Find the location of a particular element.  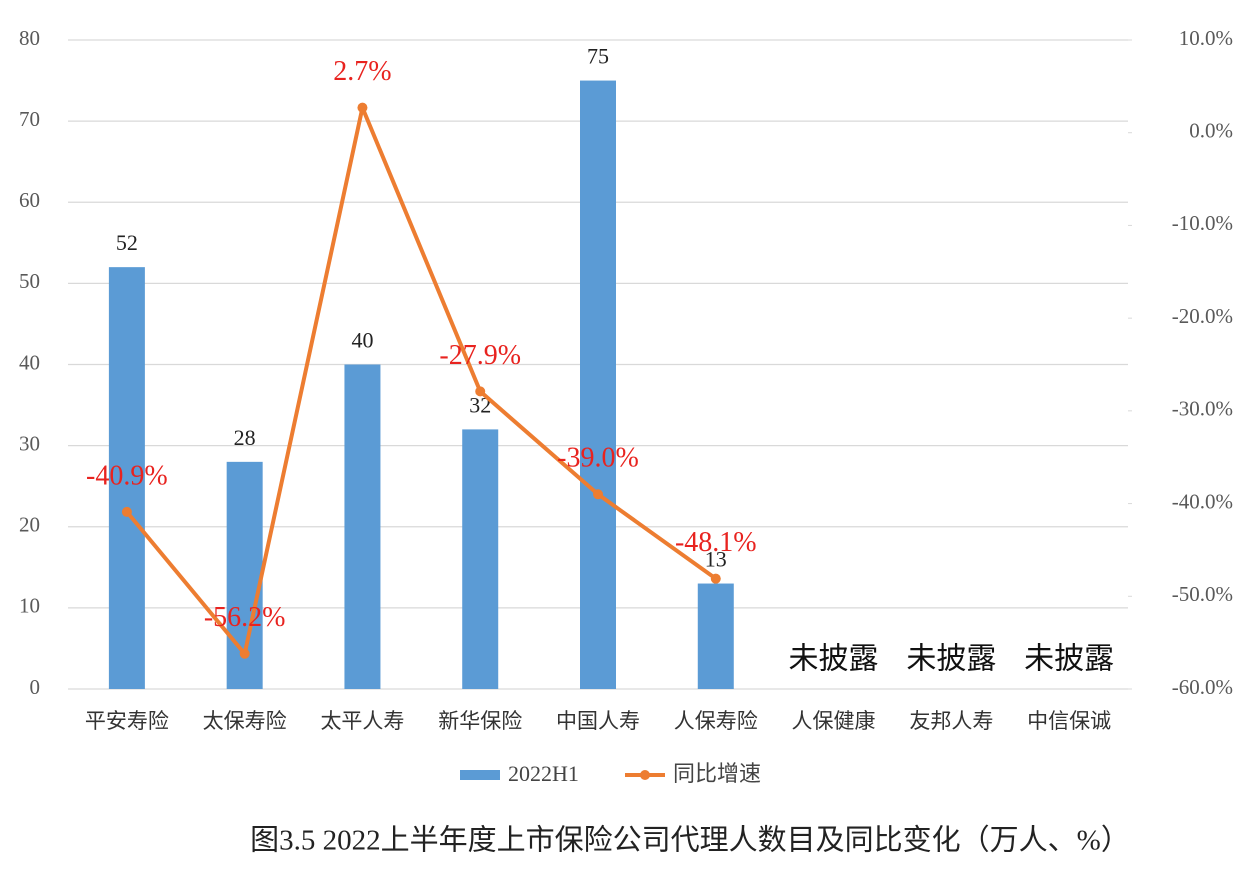

y2-tick-label: -60.0% is located at coordinates (1202, 687).